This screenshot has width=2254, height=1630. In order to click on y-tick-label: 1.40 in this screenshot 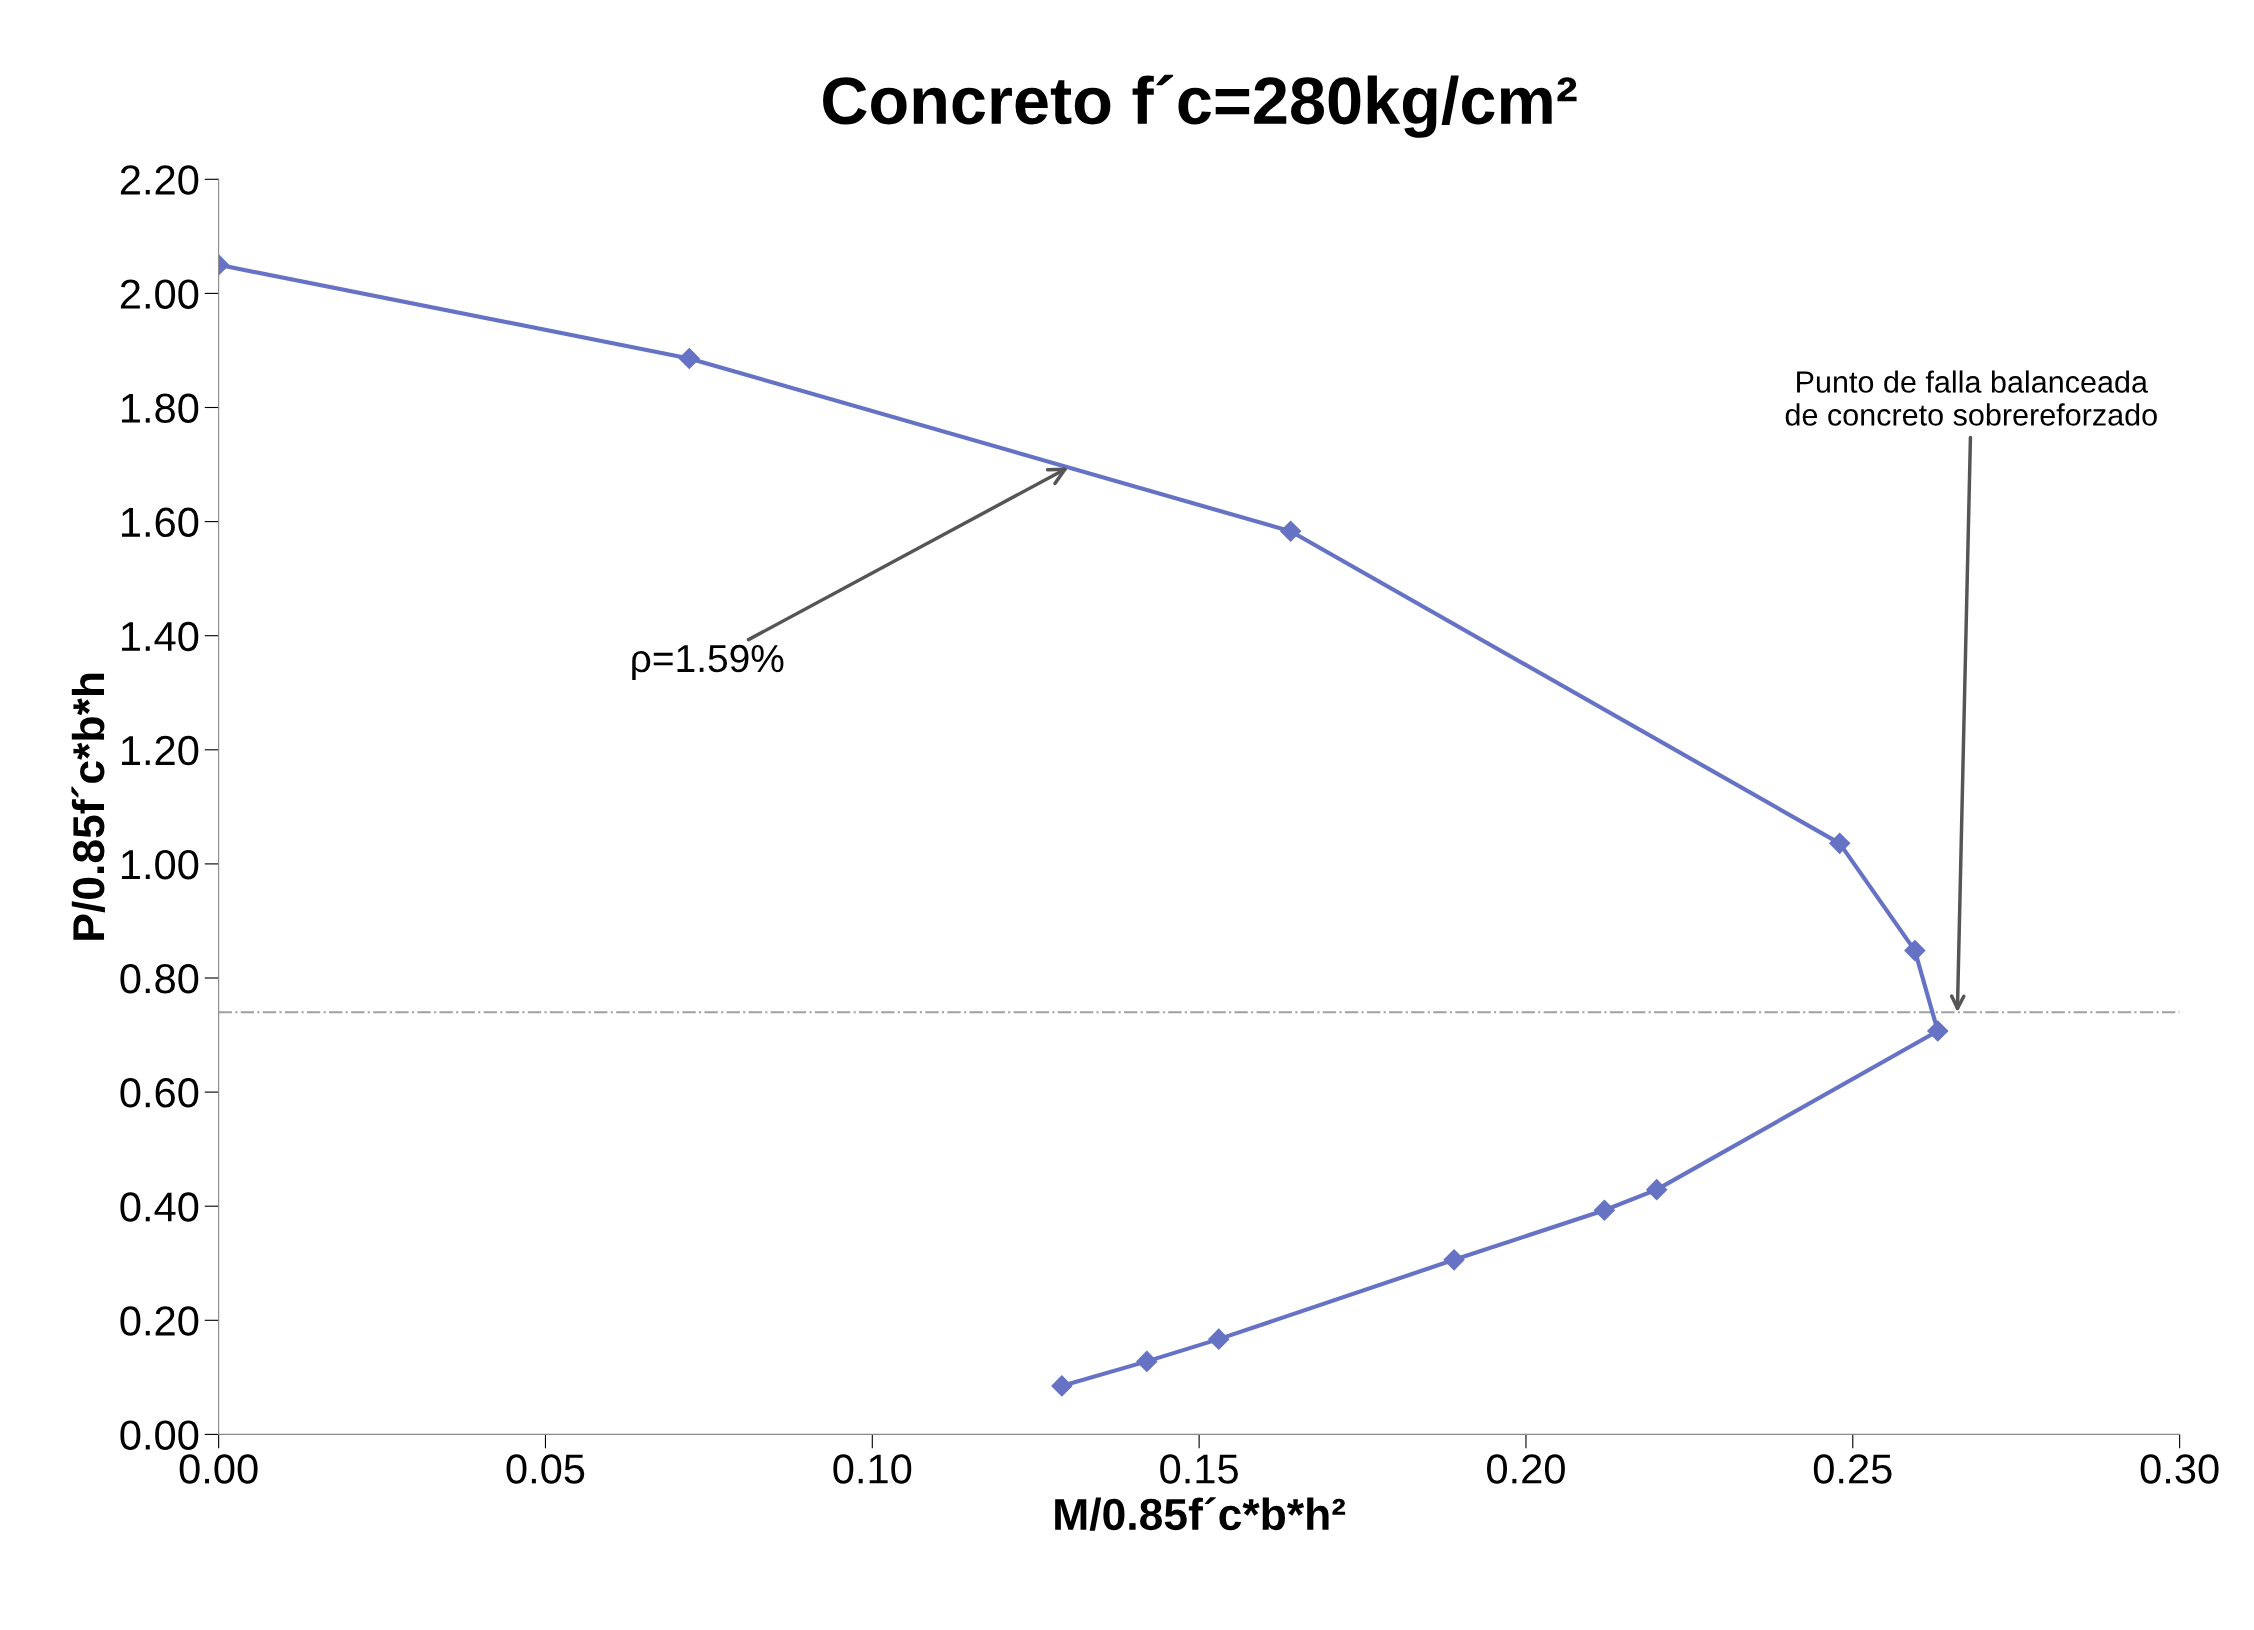, I will do `click(160, 636)`.